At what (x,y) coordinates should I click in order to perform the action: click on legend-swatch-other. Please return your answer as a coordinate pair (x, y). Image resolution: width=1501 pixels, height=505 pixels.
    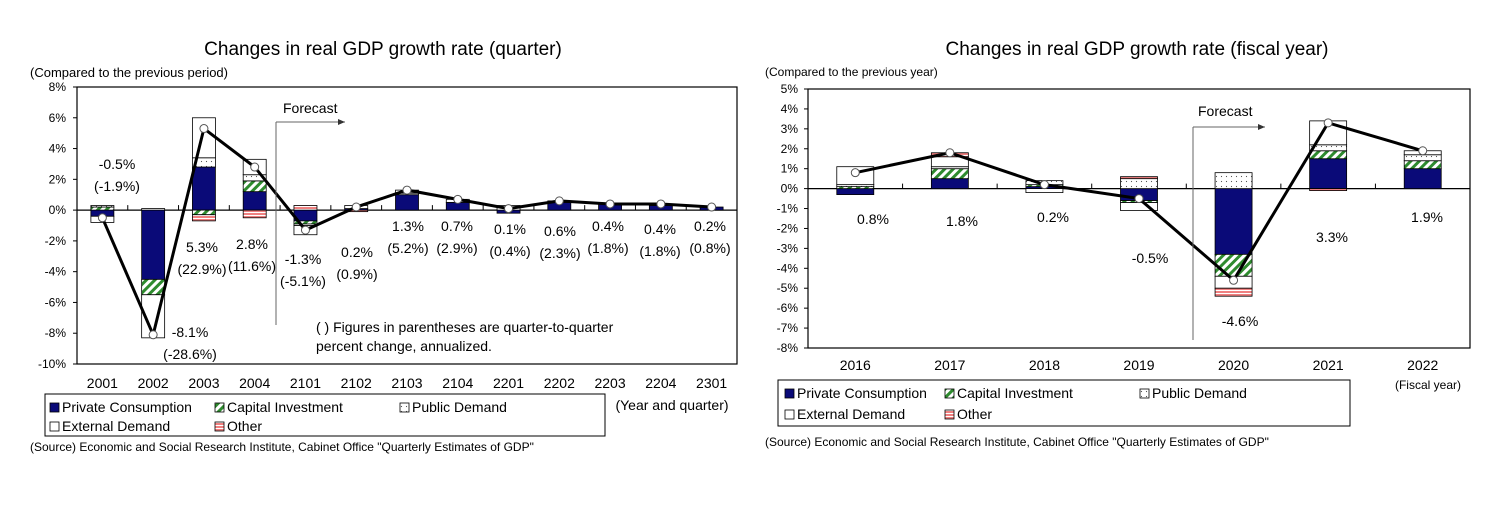
    Looking at the image, I should click on (219, 426).